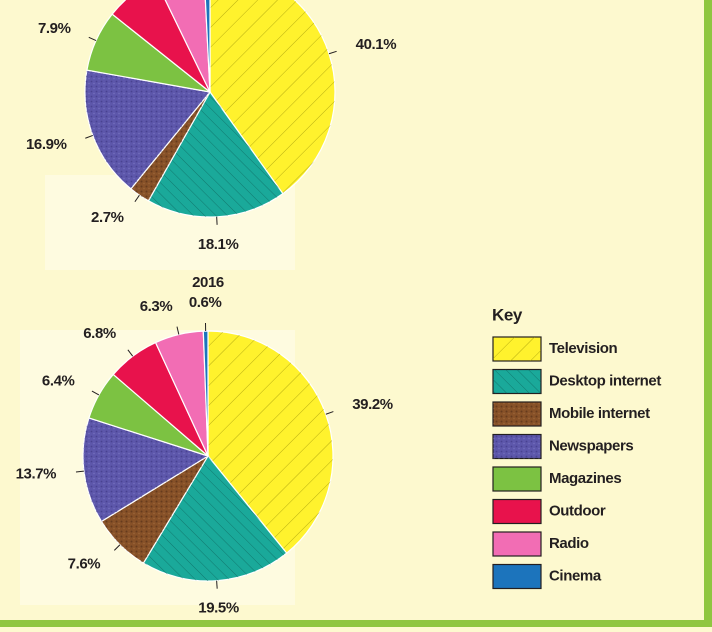 The width and height of the screenshot is (712, 632). I want to click on data-label: 7.6%, so click(84, 564).